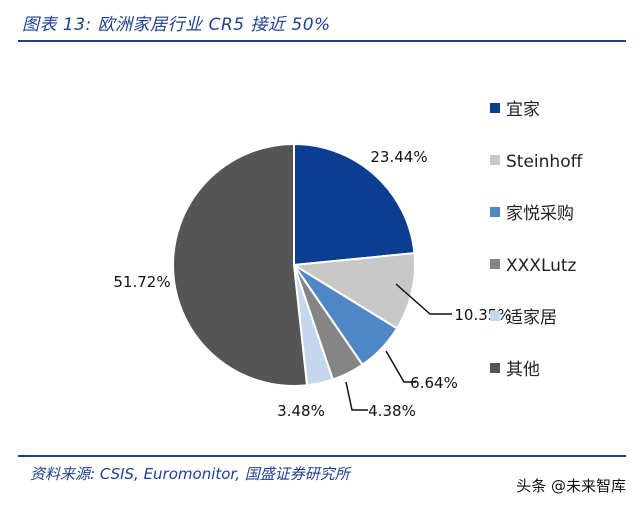 The image size is (640, 506). What do you see at coordinates (301, 411) in the screenshot?
I see `data-label-5: 3.48%` at bounding box center [301, 411].